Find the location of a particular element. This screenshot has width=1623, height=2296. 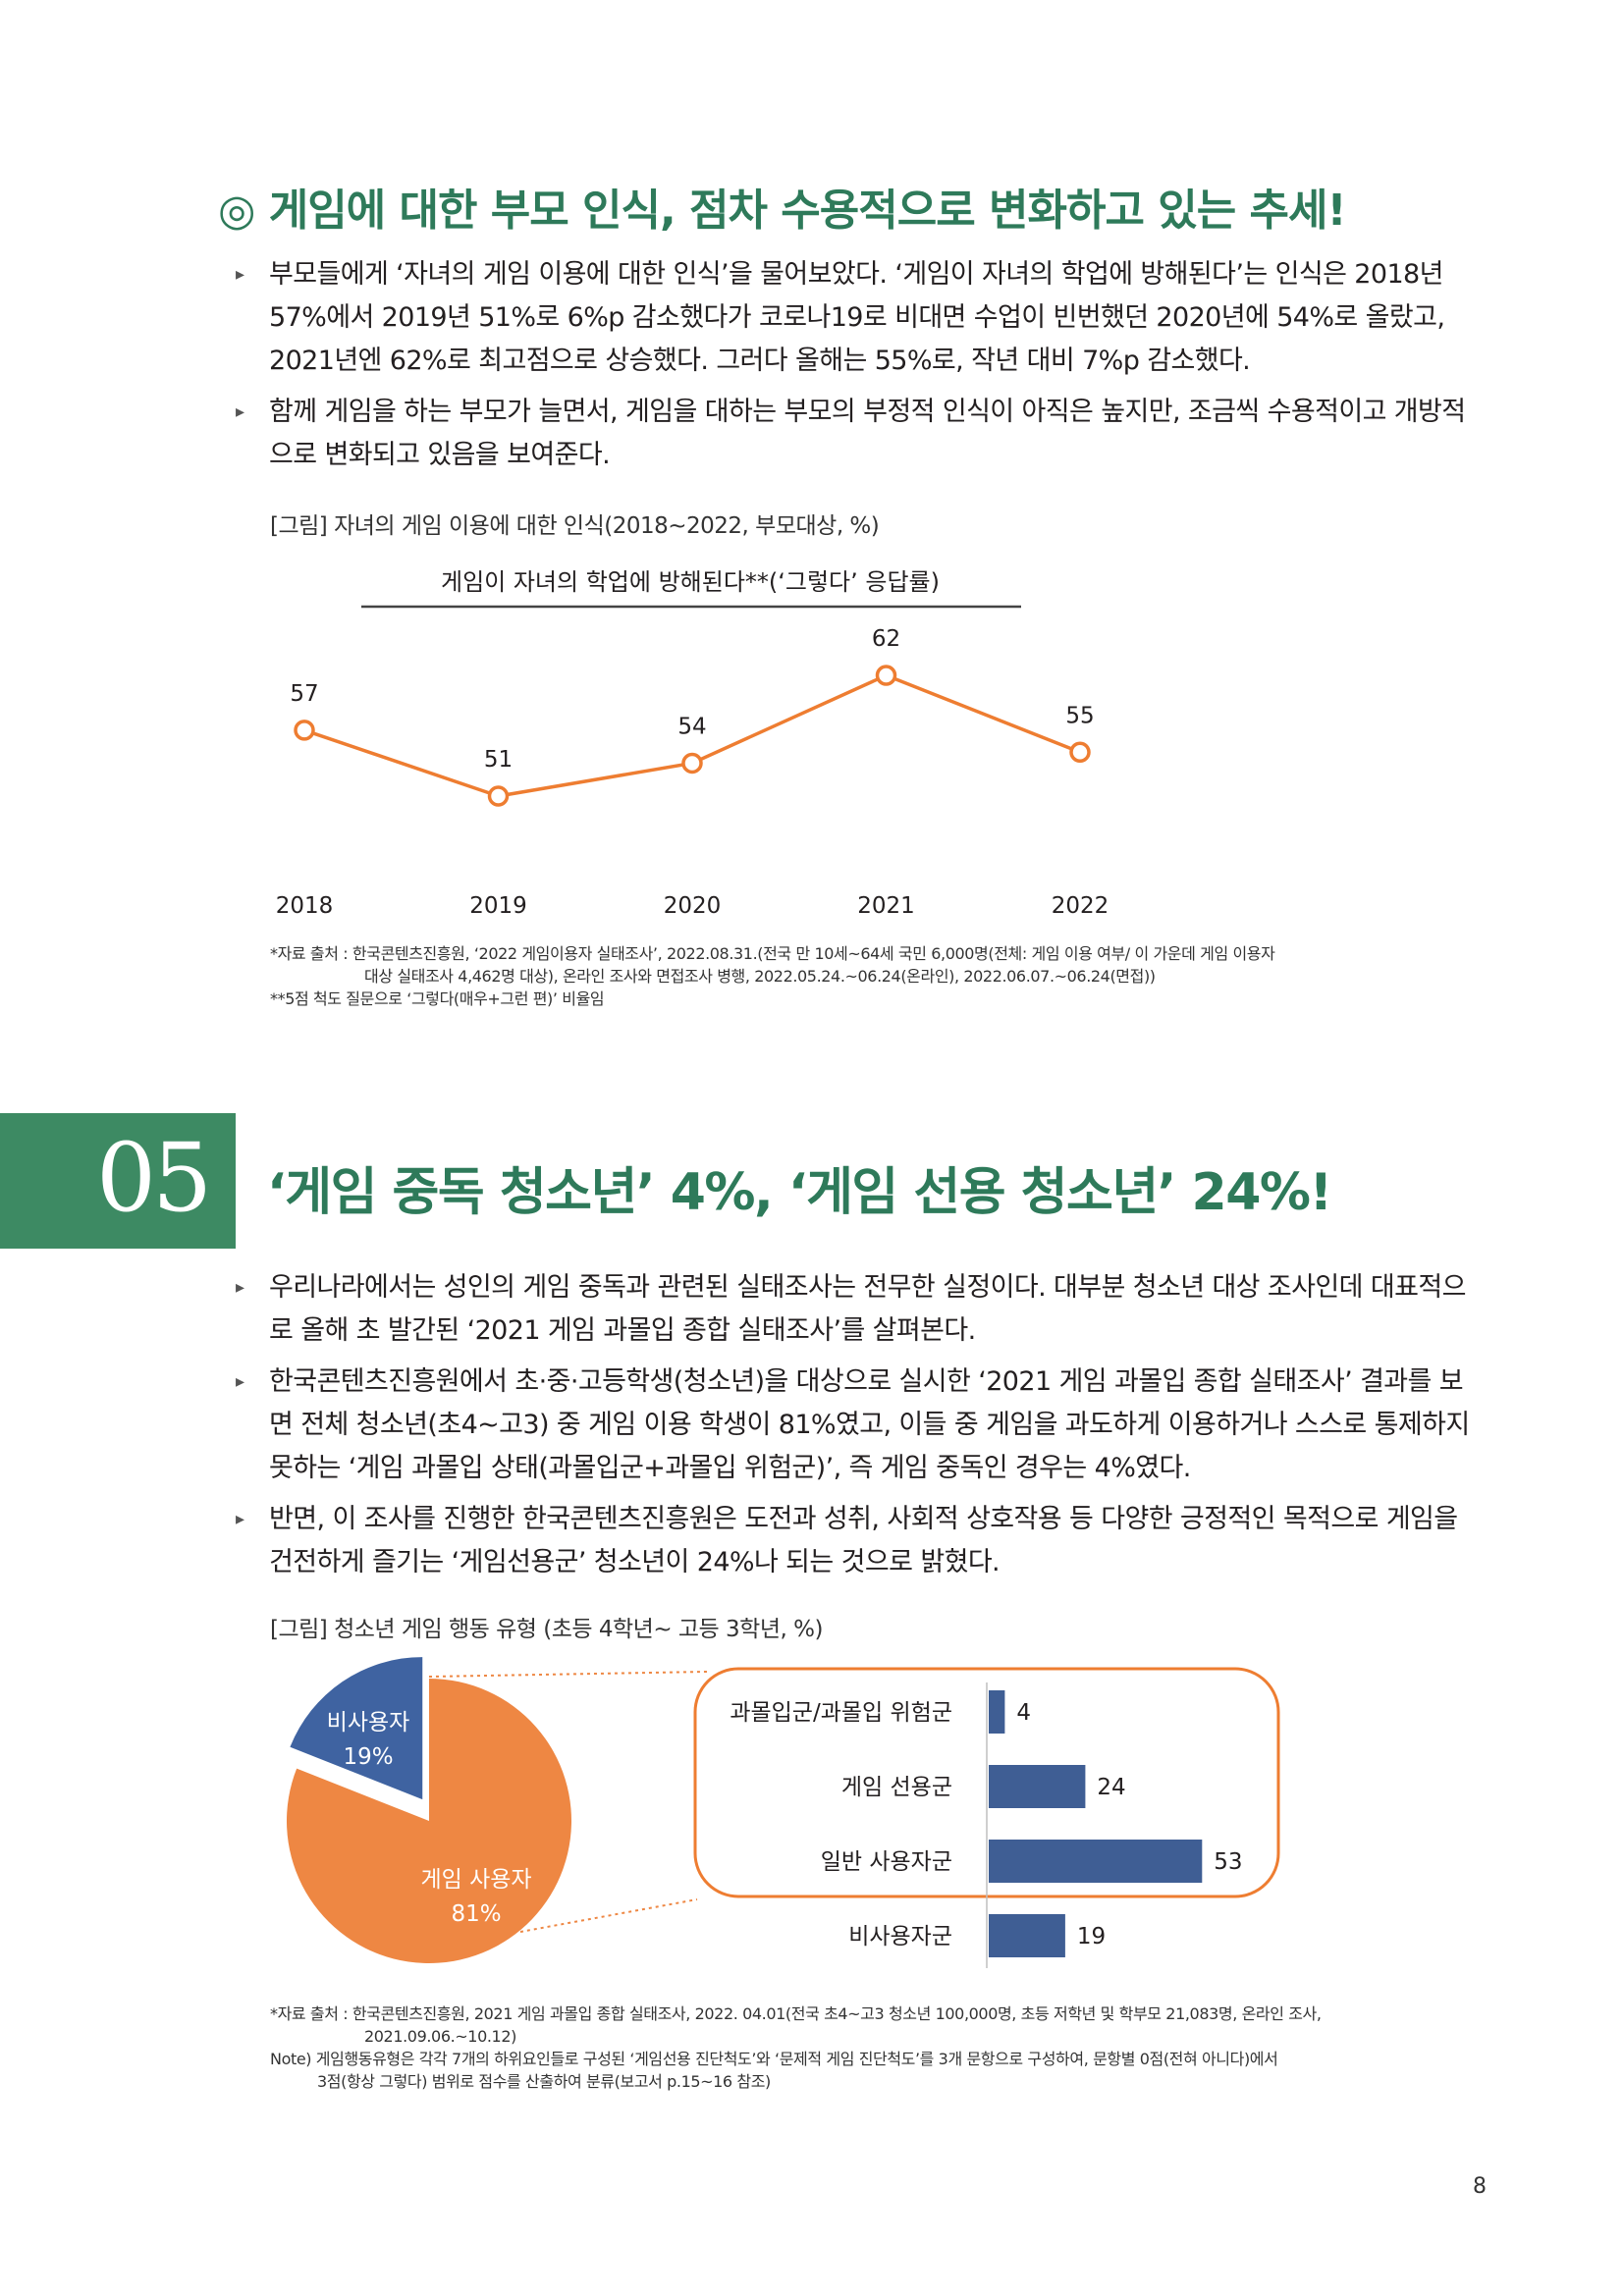

x-tick-label: 2021 is located at coordinates (886, 906).